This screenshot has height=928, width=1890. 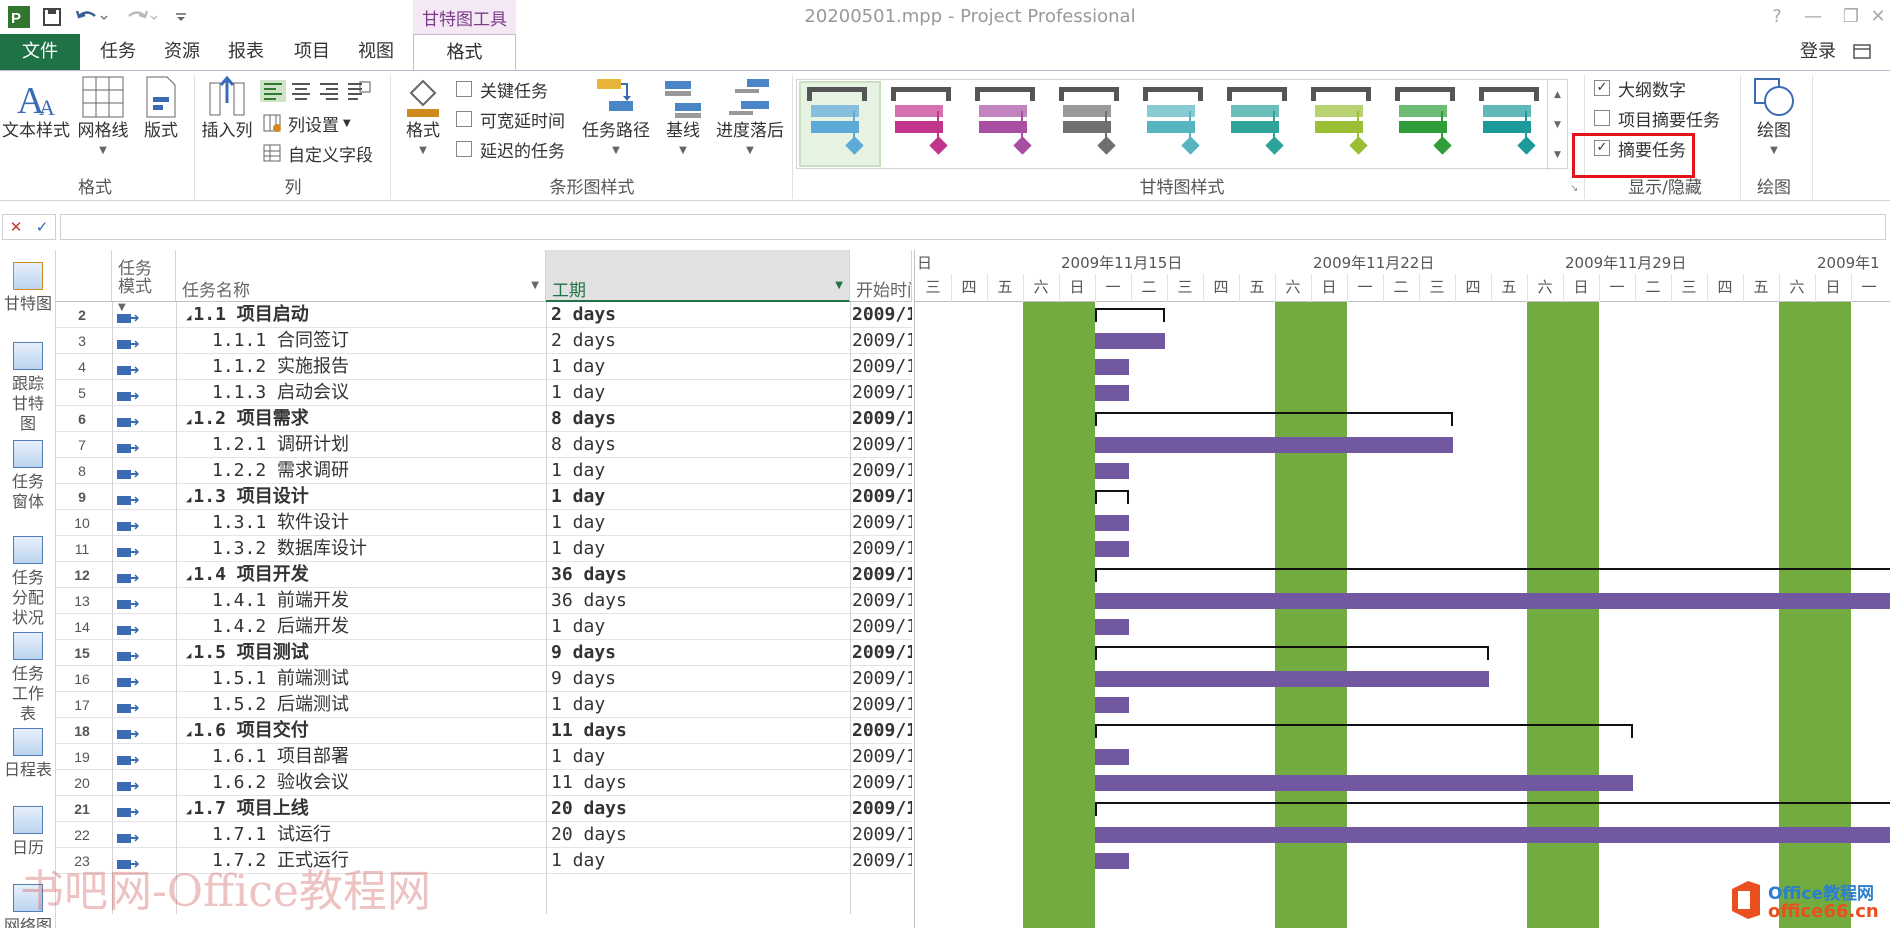 What do you see at coordinates (484, 367) in the screenshot?
I see `task-row: 4 1.1.2 实施报告 1 day 2009/11/16` at bounding box center [484, 367].